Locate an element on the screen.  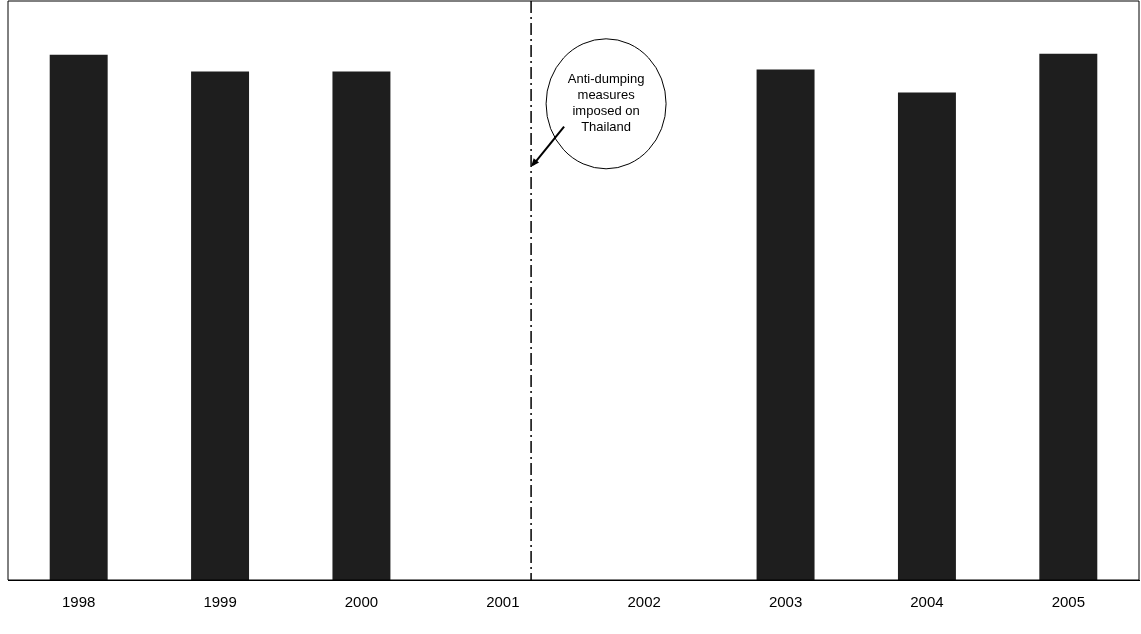
x-tick-label: 2003 is located at coordinates (785, 602).